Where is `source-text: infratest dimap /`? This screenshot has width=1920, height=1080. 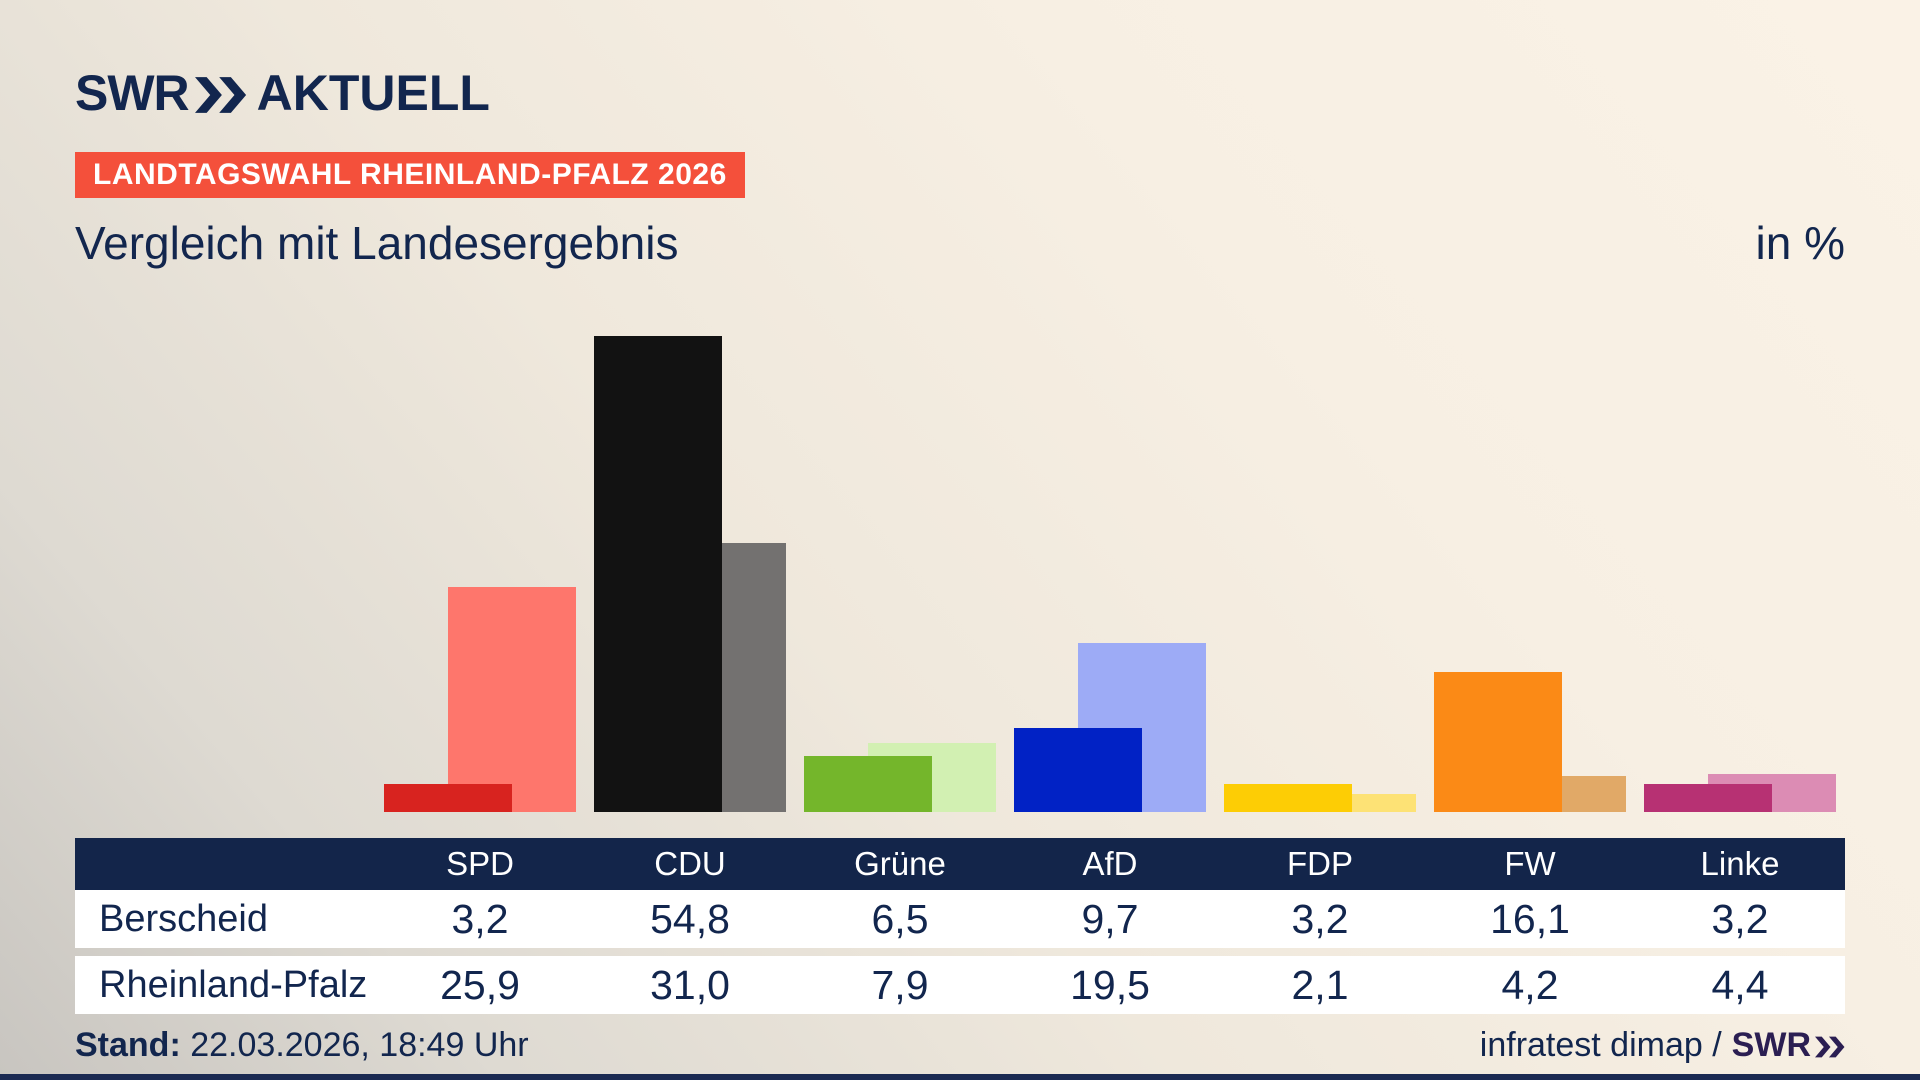 source-text: infratest dimap / is located at coordinates (1600, 1045).